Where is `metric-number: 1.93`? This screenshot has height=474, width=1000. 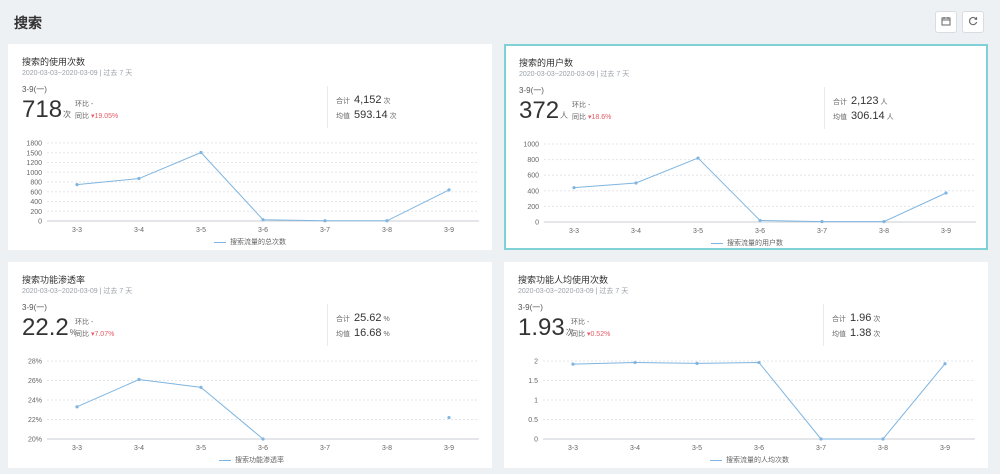 metric-number: 1.93 is located at coordinates (541, 327).